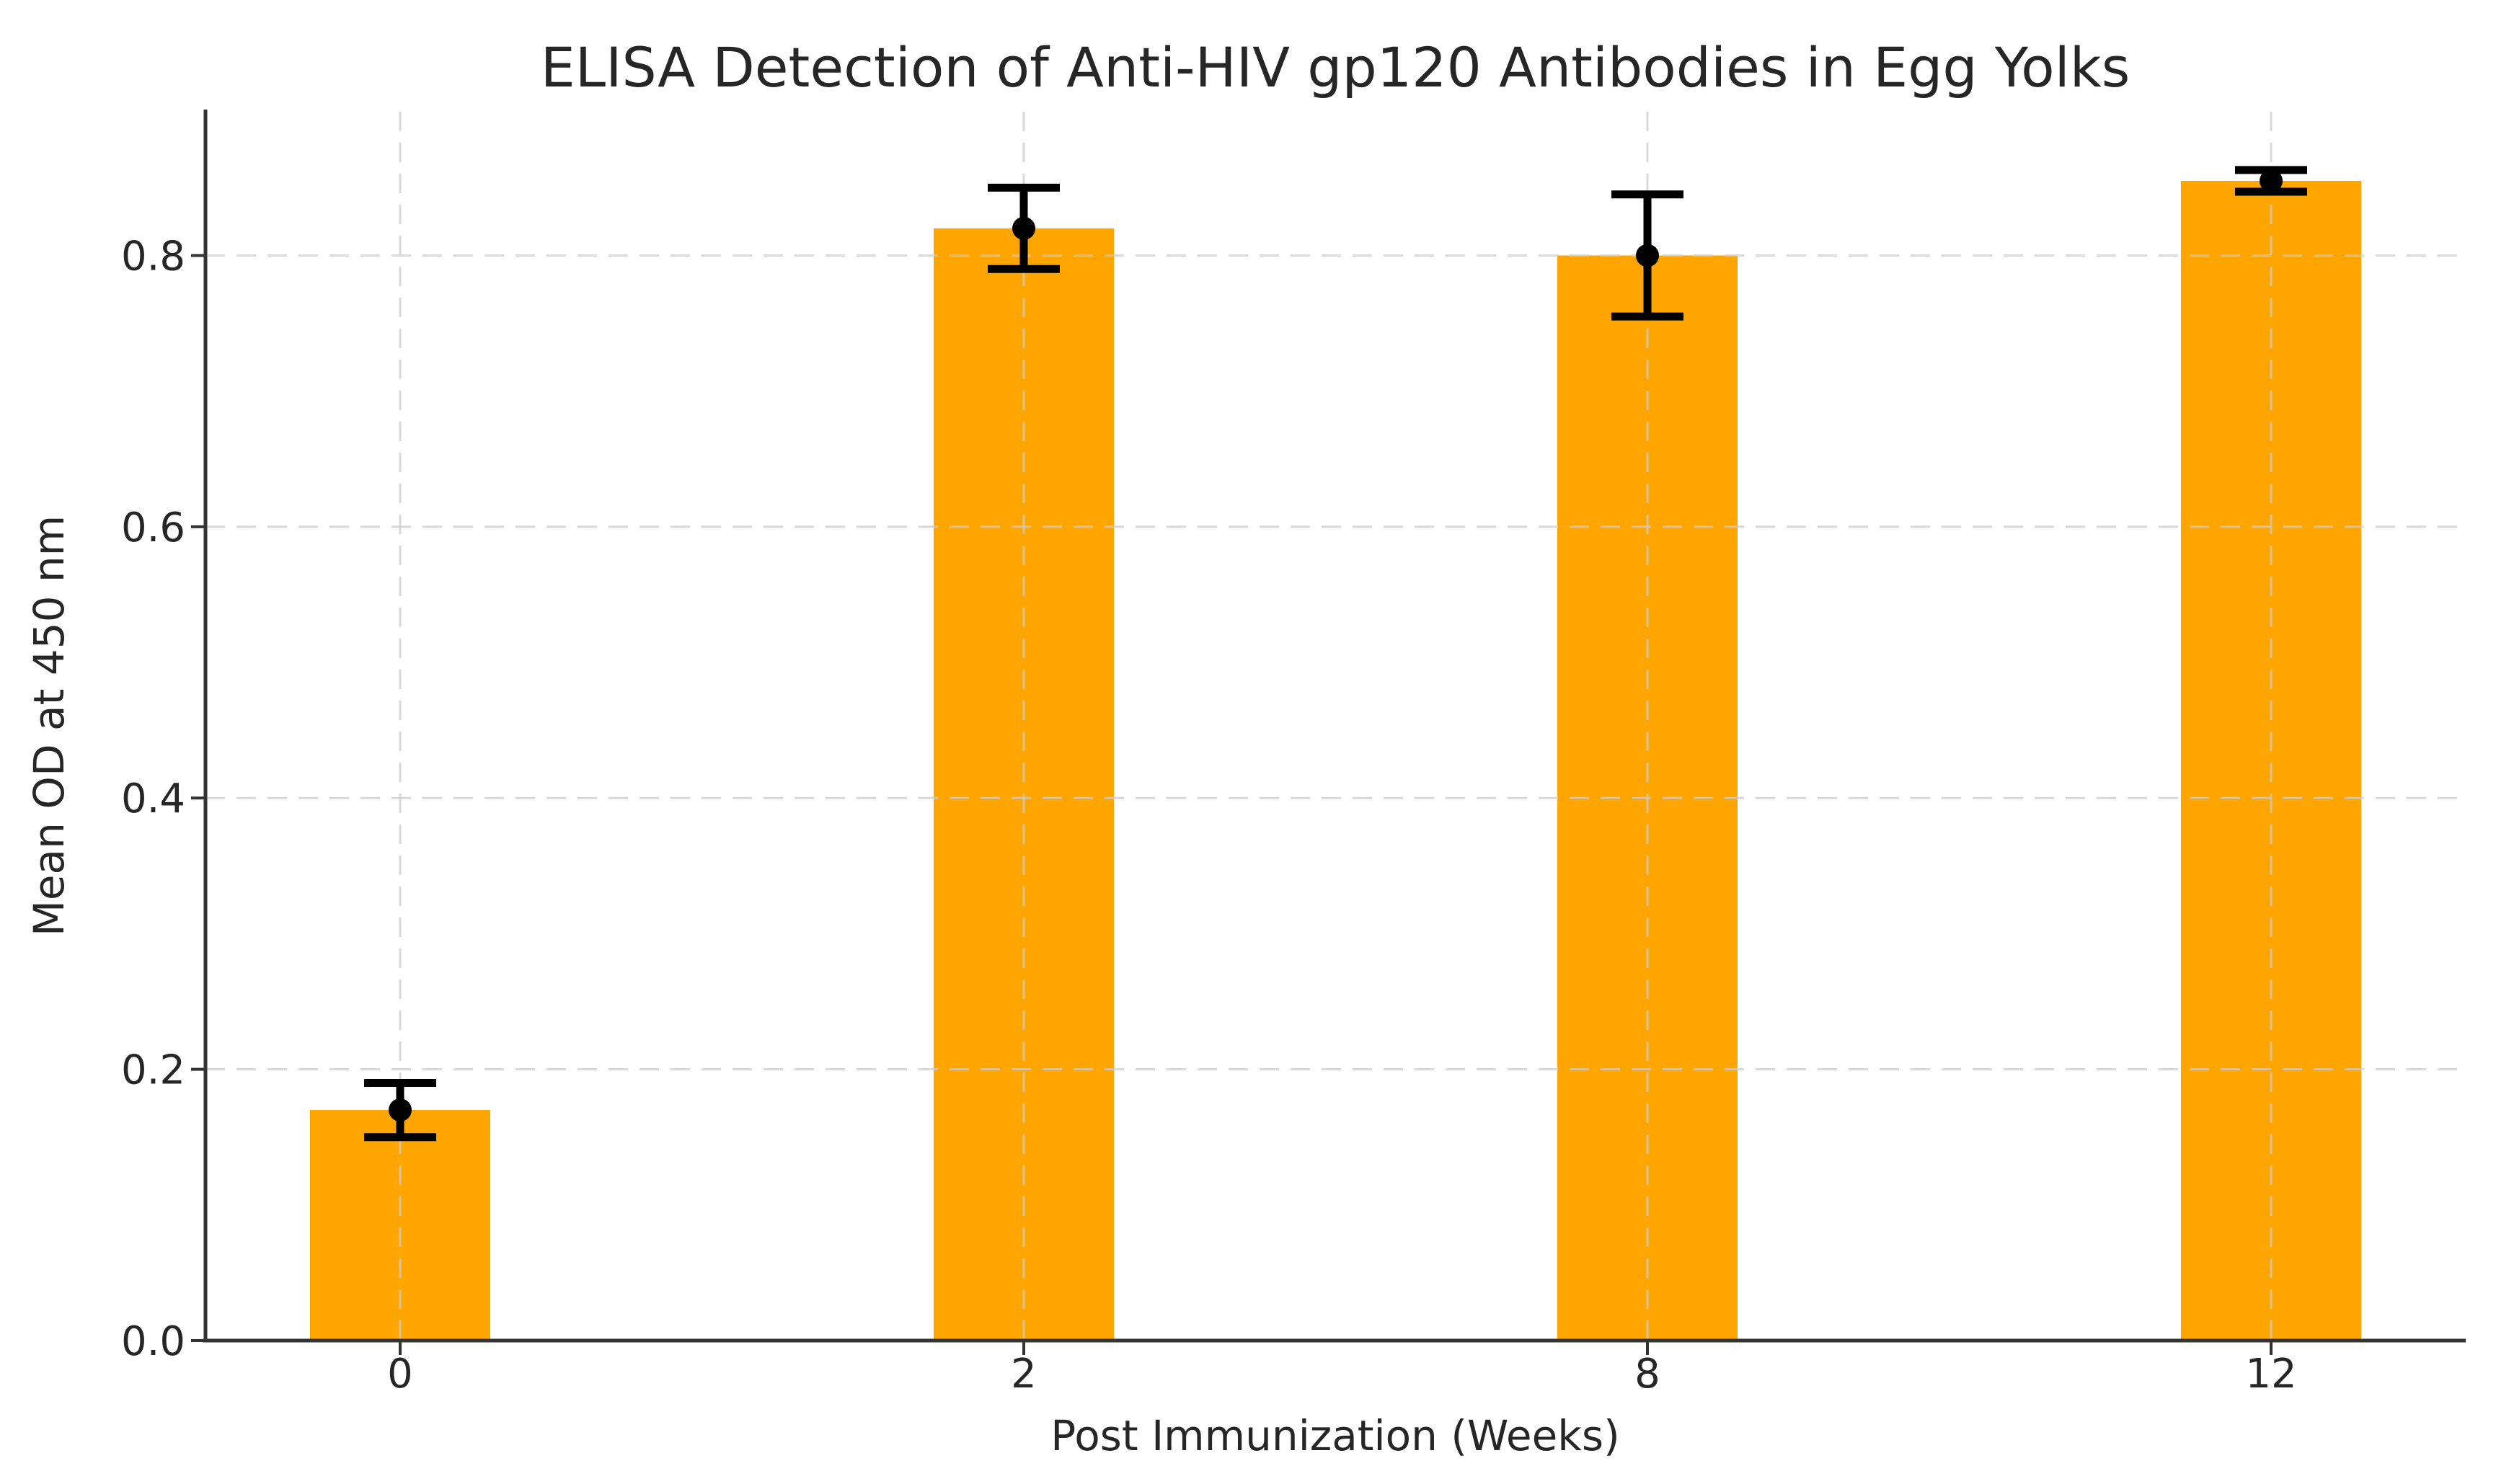 Image resolution: width=2509 pixels, height=1484 pixels. What do you see at coordinates (400, 1374) in the screenshot?
I see `x-tick-label: 0` at bounding box center [400, 1374].